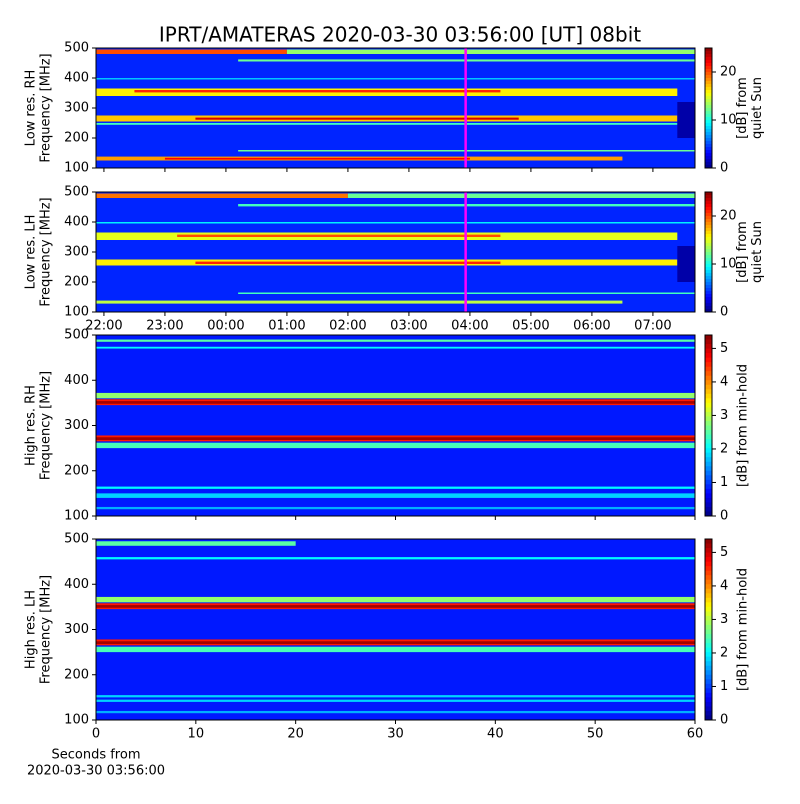 This screenshot has width=800, height=804. What do you see at coordinates (395, 108) in the screenshot?
I see `heatmap-background` at bounding box center [395, 108].